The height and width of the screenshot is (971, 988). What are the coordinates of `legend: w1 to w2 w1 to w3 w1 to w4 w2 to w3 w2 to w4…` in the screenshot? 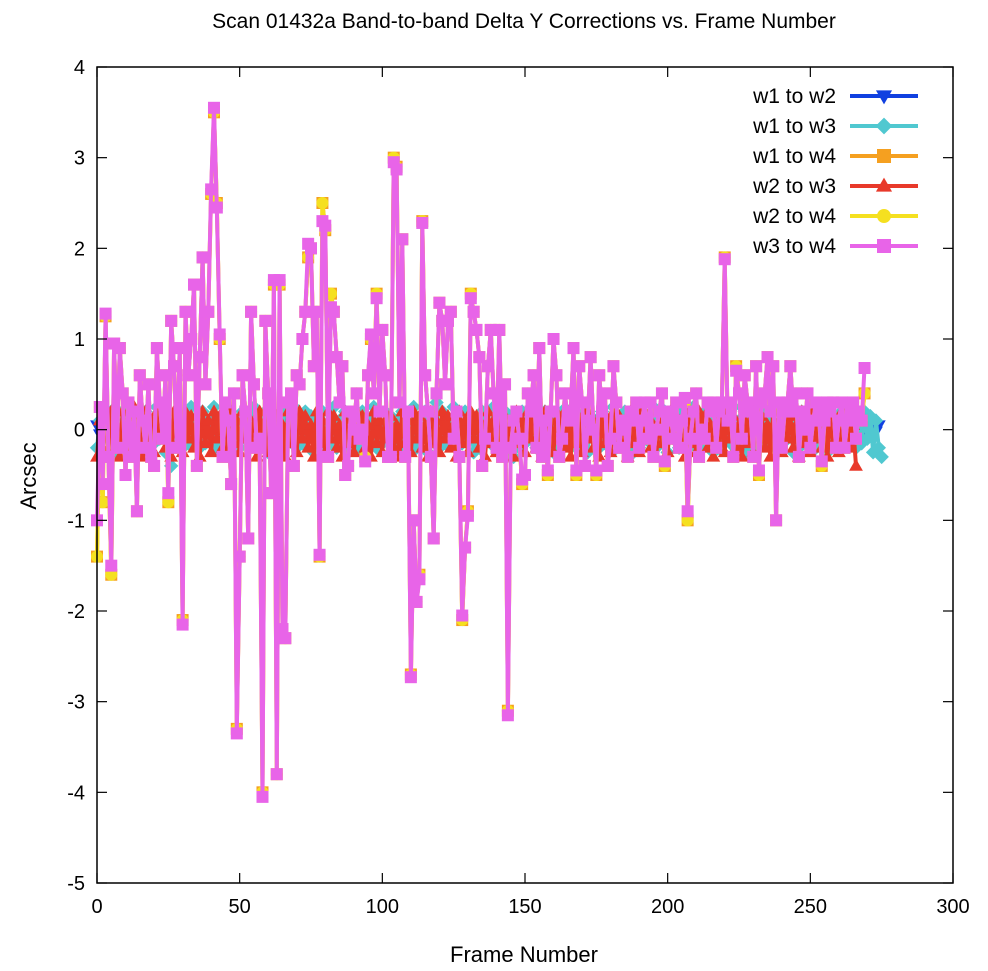 It's located at (835, 171).